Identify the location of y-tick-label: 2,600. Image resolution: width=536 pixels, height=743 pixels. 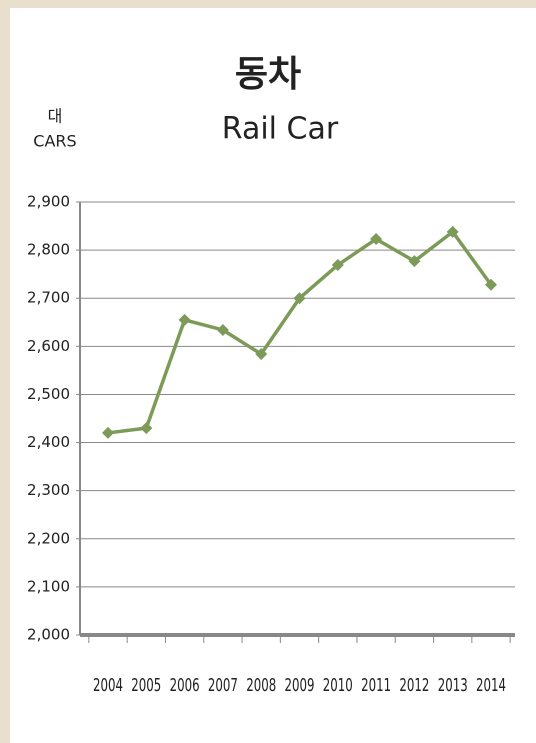
(48, 346).